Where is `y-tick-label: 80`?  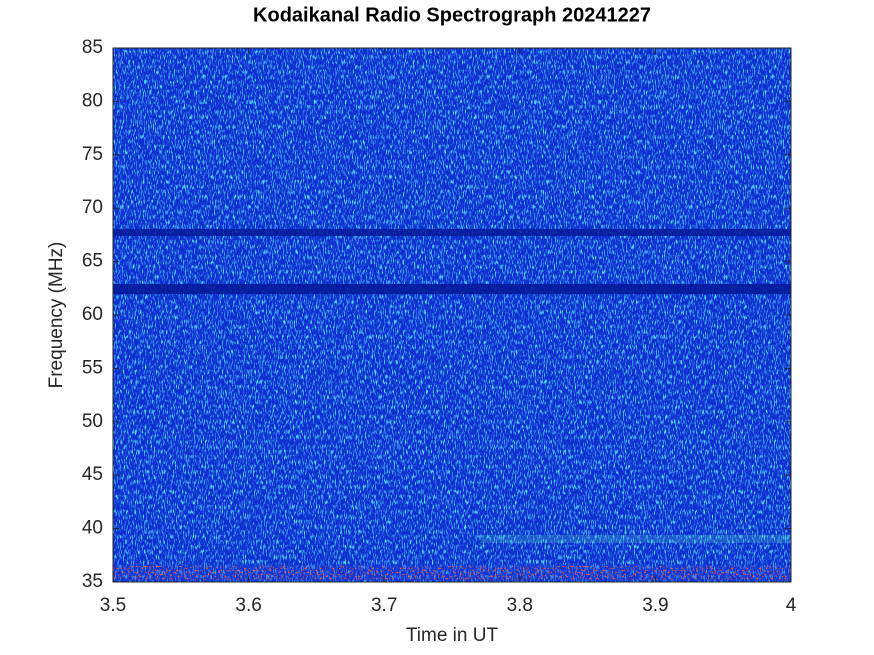 y-tick-label: 80 is located at coordinates (92, 100).